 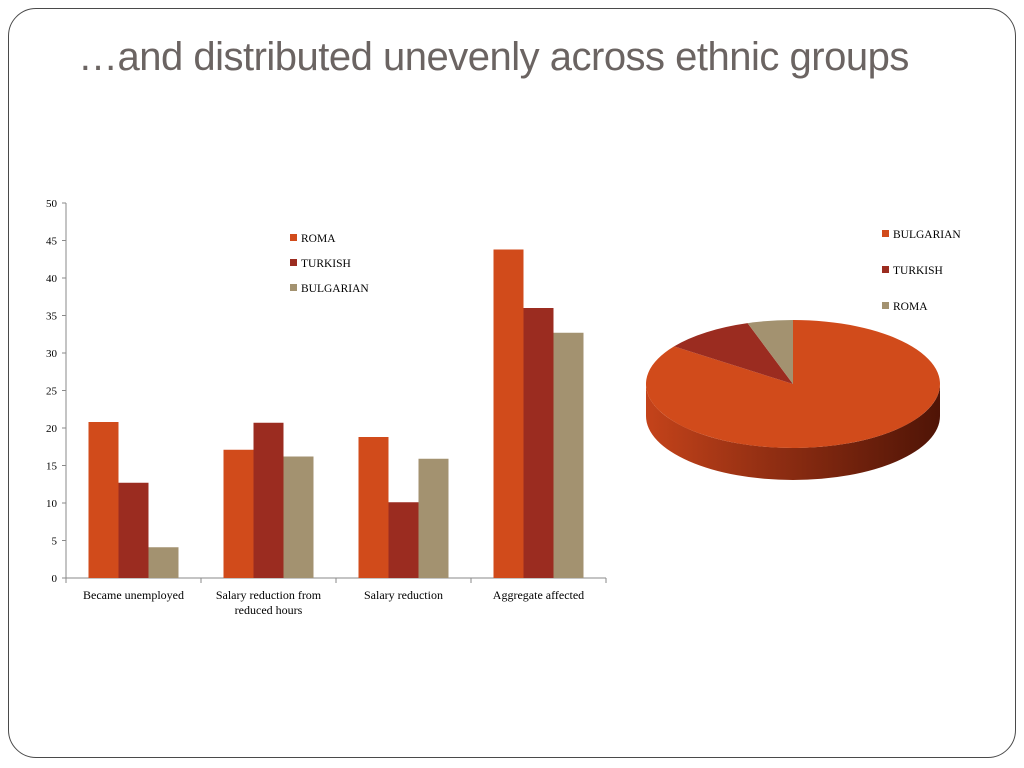 I want to click on x-tick-label: Became unemployed, so click(x=133, y=595).